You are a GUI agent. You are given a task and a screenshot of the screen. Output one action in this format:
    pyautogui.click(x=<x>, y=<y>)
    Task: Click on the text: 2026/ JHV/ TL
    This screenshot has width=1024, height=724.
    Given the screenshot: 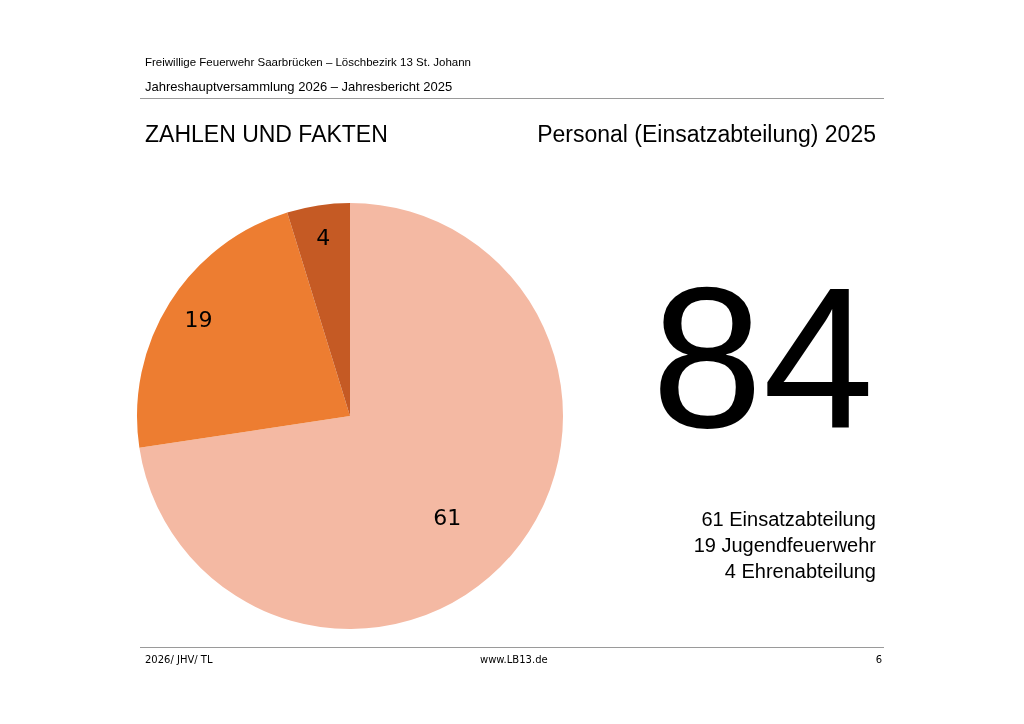 What is the action you would take?
    pyautogui.click(x=179, y=659)
    